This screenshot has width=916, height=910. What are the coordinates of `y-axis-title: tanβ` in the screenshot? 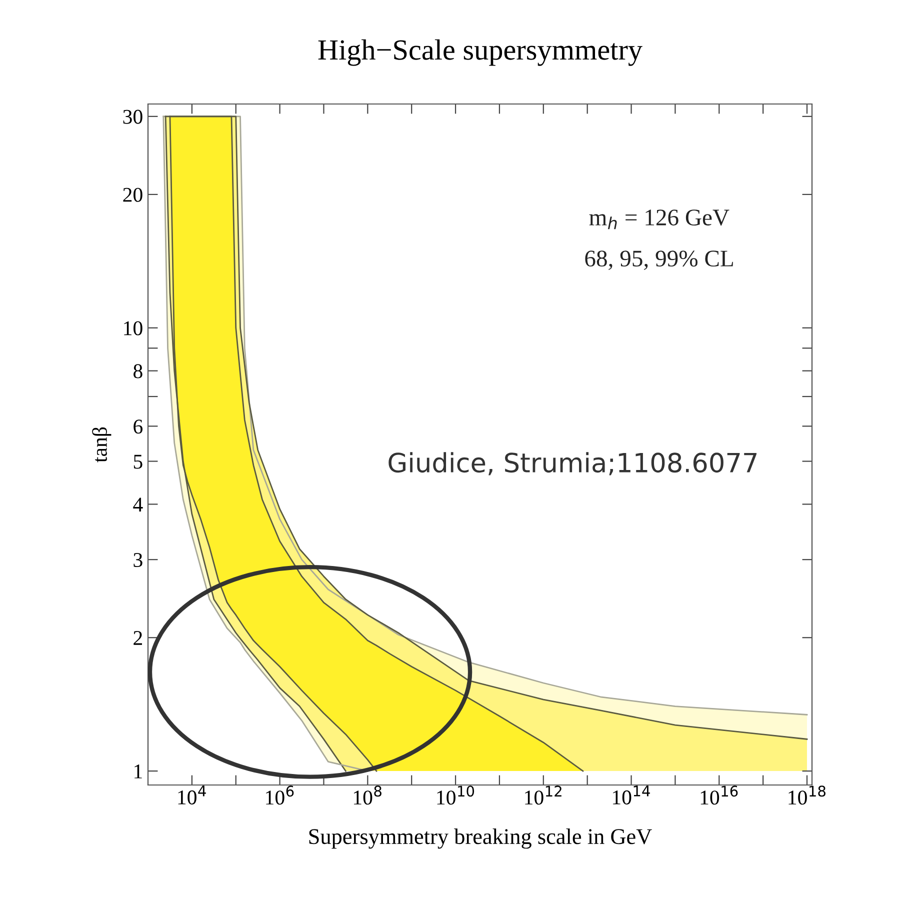 It's located at (102, 444).